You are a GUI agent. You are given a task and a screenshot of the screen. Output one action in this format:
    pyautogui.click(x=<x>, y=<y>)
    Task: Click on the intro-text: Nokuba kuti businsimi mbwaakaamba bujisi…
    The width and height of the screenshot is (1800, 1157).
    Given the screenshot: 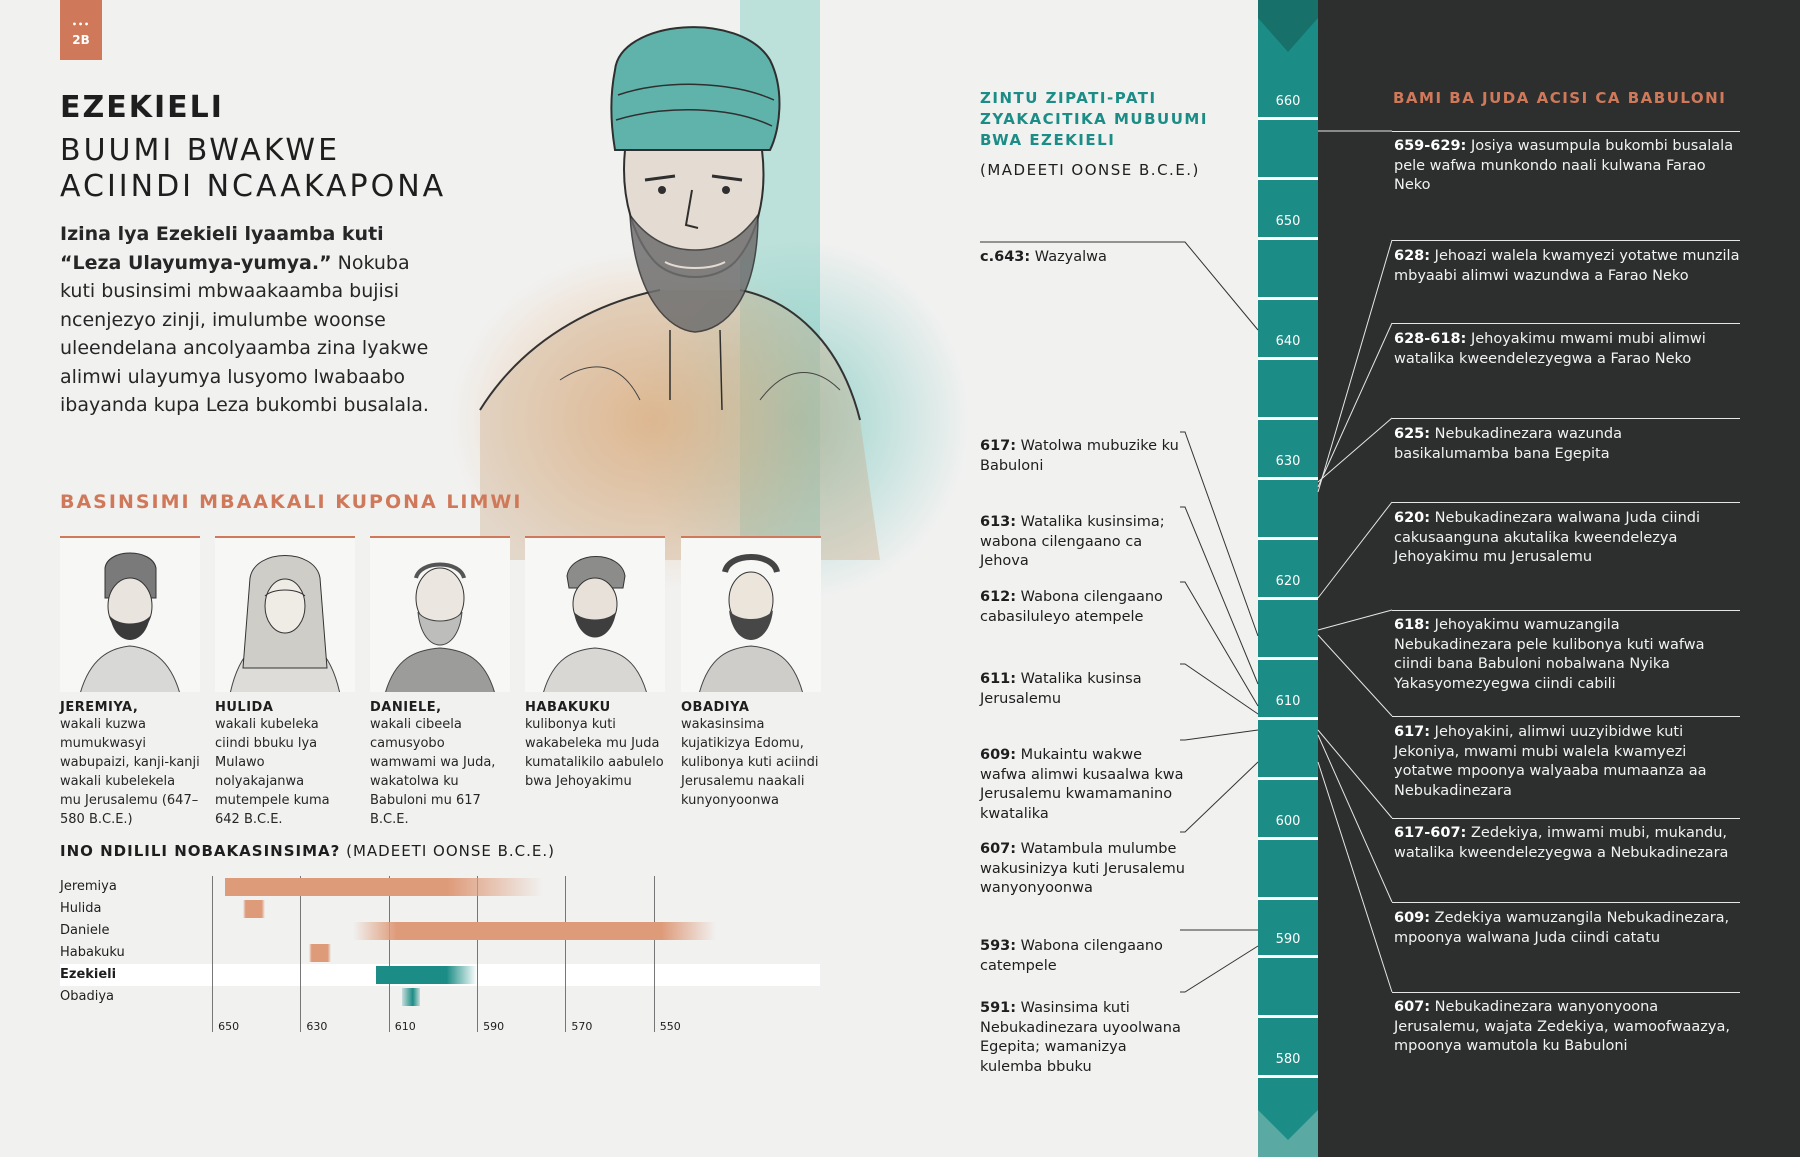 What is the action you would take?
    pyautogui.click(x=244, y=334)
    